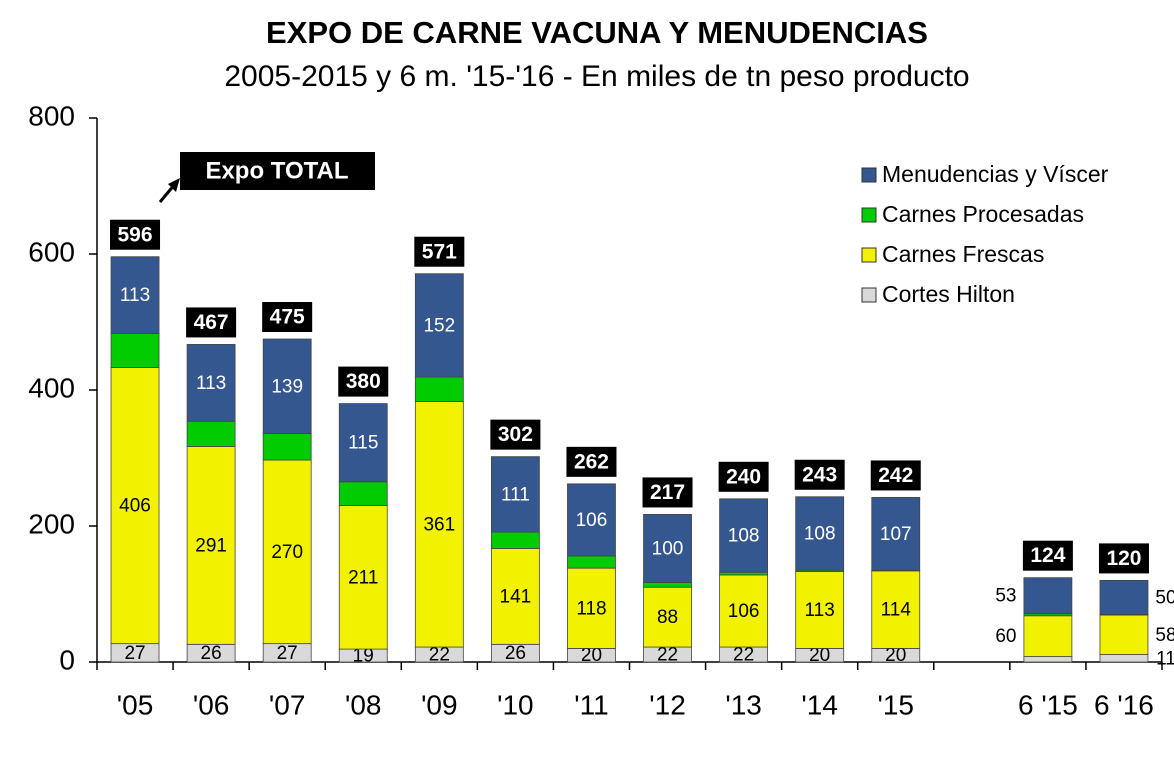 The width and height of the screenshot is (1174, 760). I want to click on total-label: 467, so click(211, 322).